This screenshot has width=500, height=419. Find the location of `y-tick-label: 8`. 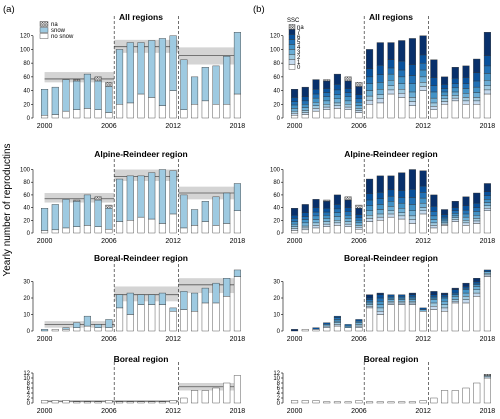

y-tick-label: 8 is located at coordinates (29, 384).